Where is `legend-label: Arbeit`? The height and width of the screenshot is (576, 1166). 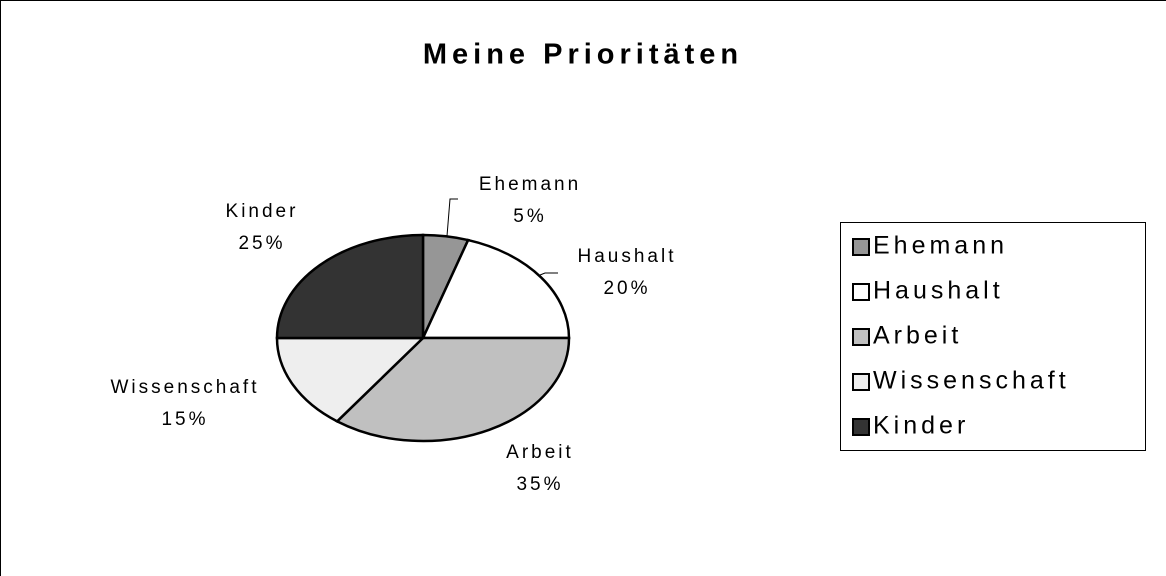
legend-label: Arbeit is located at coordinates (917, 336).